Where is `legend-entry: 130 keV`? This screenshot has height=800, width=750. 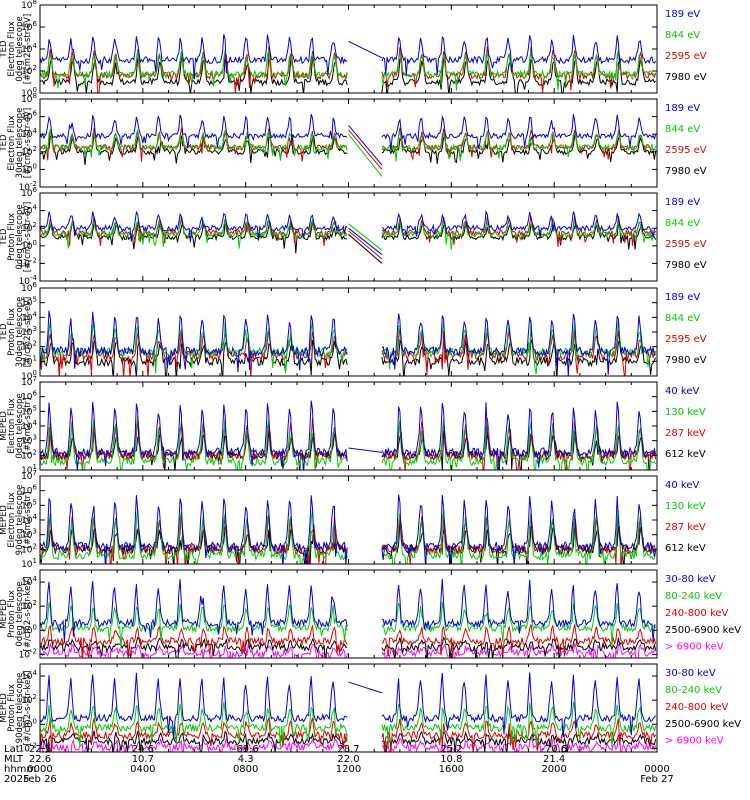
legend-entry: 130 keV is located at coordinates (685, 506).